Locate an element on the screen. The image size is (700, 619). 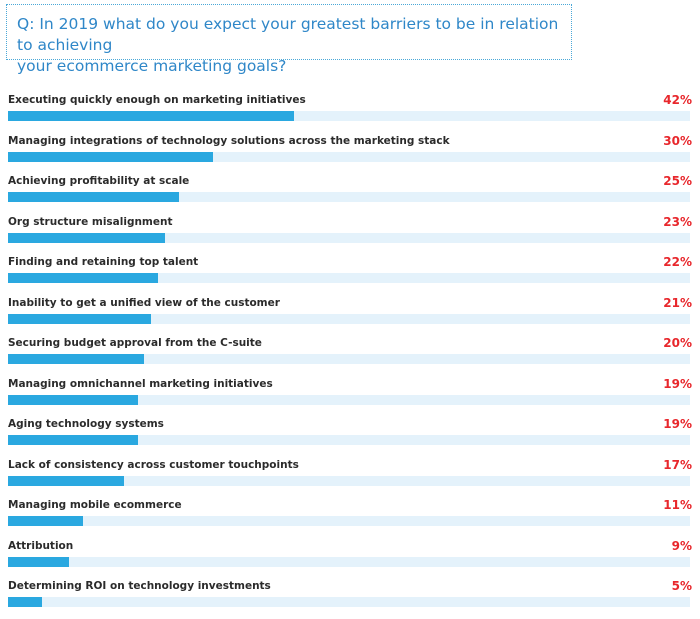
bar-row: Managing mobile ecommerce 11% is located at coordinates (350, 518).